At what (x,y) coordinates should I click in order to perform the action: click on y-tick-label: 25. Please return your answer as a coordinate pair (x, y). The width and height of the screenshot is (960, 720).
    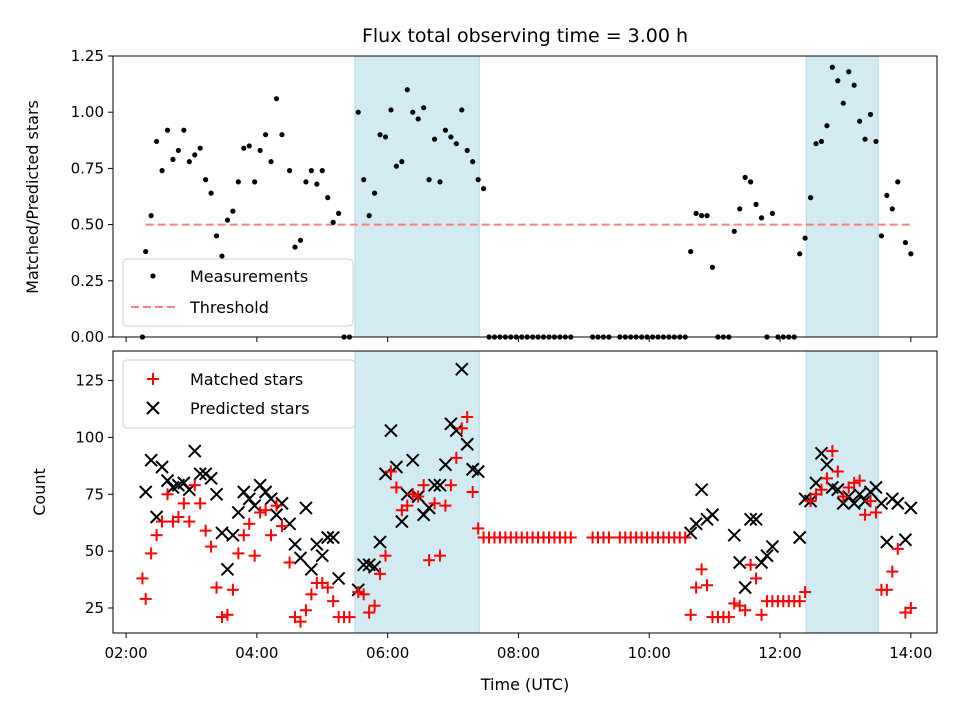
    Looking at the image, I should click on (94, 608).